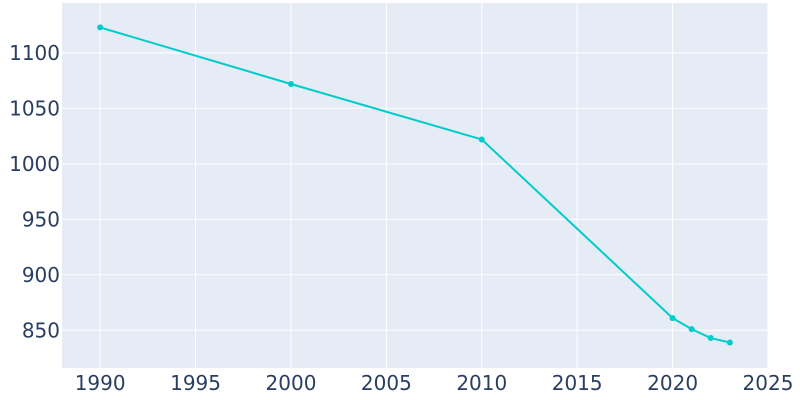 The image size is (800, 400). Describe the element at coordinates (768, 383) in the screenshot. I see `x-tick-label: 2025` at that location.